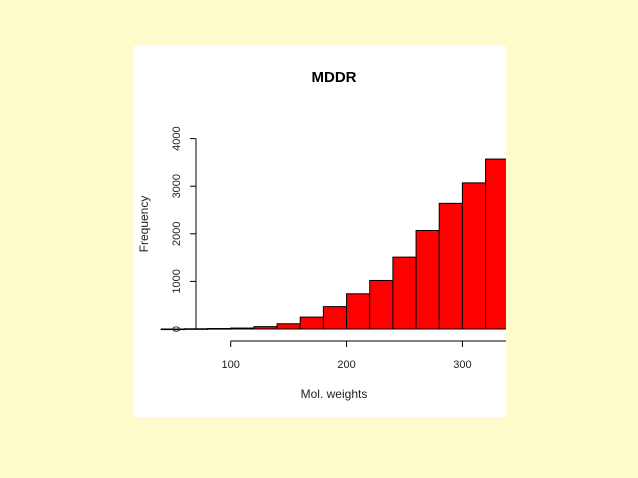 This screenshot has height=478, width=638. What do you see at coordinates (177, 138) in the screenshot?
I see `y-tick-label: 4000` at bounding box center [177, 138].